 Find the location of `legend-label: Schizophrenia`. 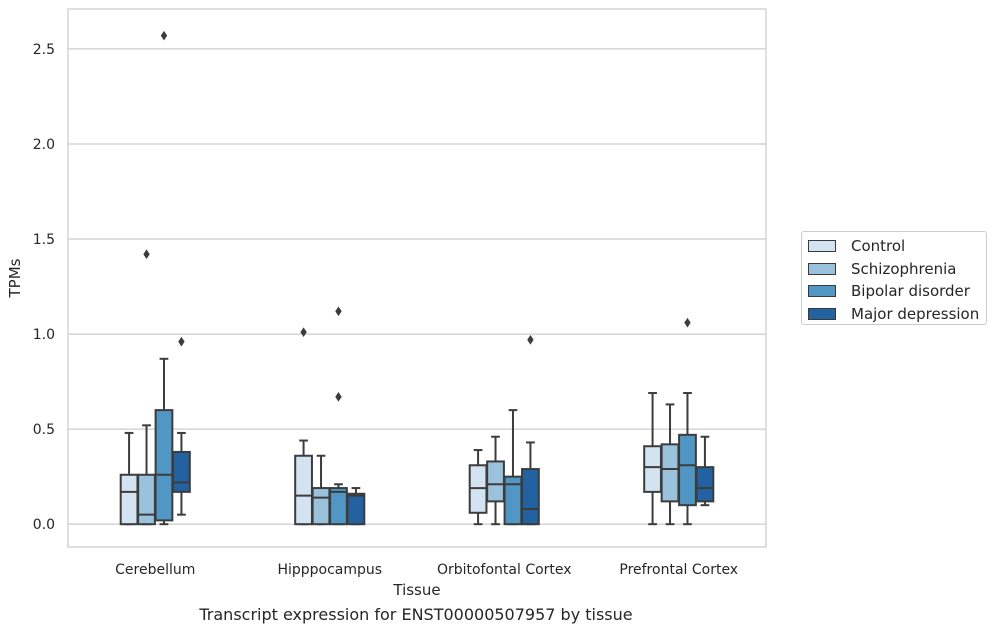

legend-label: Schizophrenia is located at coordinates (904, 268).